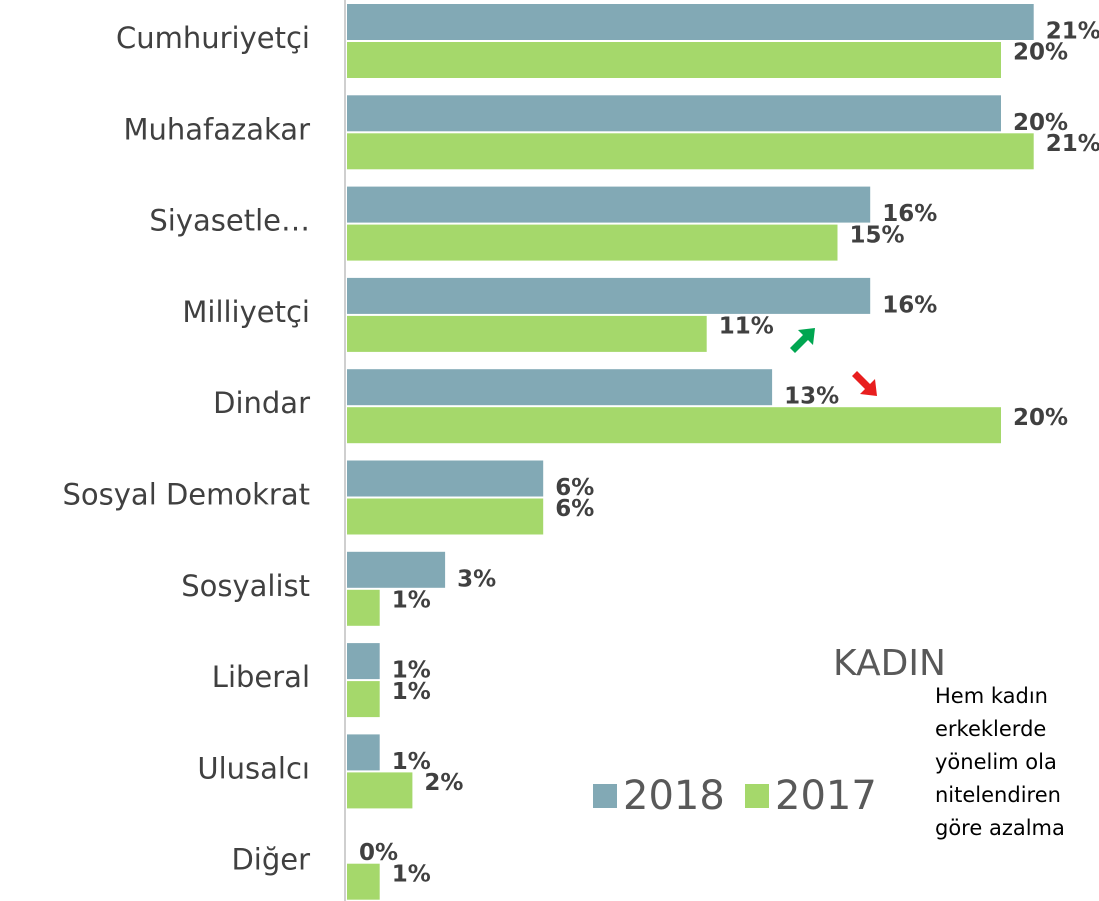 This screenshot has width=1099, height=901. What do you see at coordinates (877, 235) in the screenshot?
I see `value-label: 15%` at bounding box center [877, 235].